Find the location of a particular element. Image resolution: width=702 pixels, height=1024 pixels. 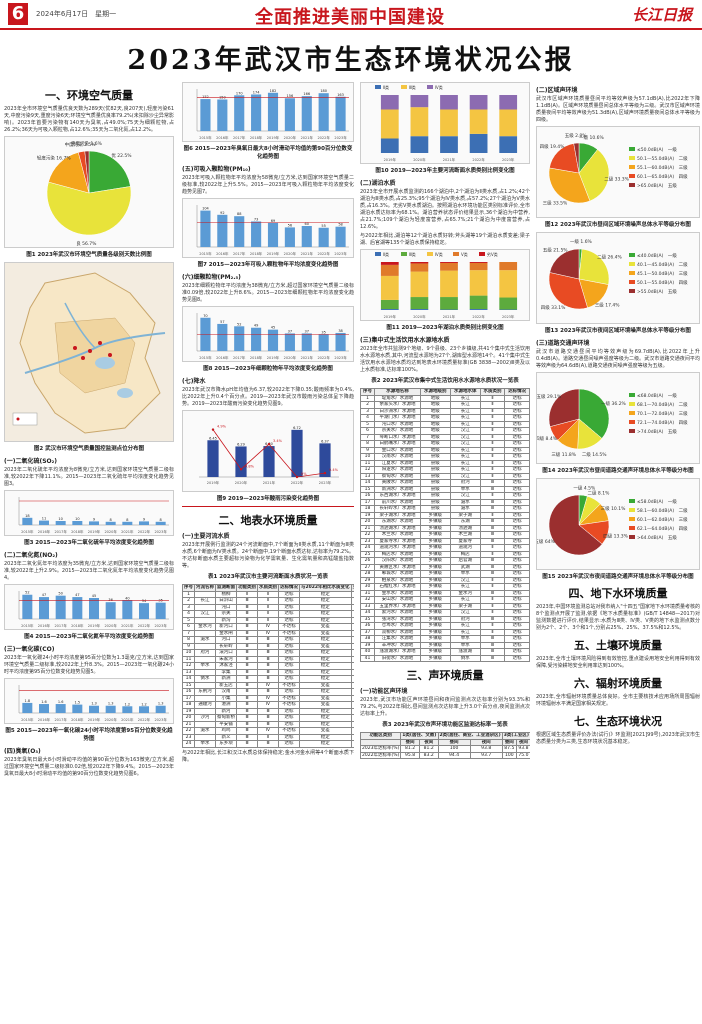

pie-slice-label: 五级 21.5% is located at coordinates (555, 249).